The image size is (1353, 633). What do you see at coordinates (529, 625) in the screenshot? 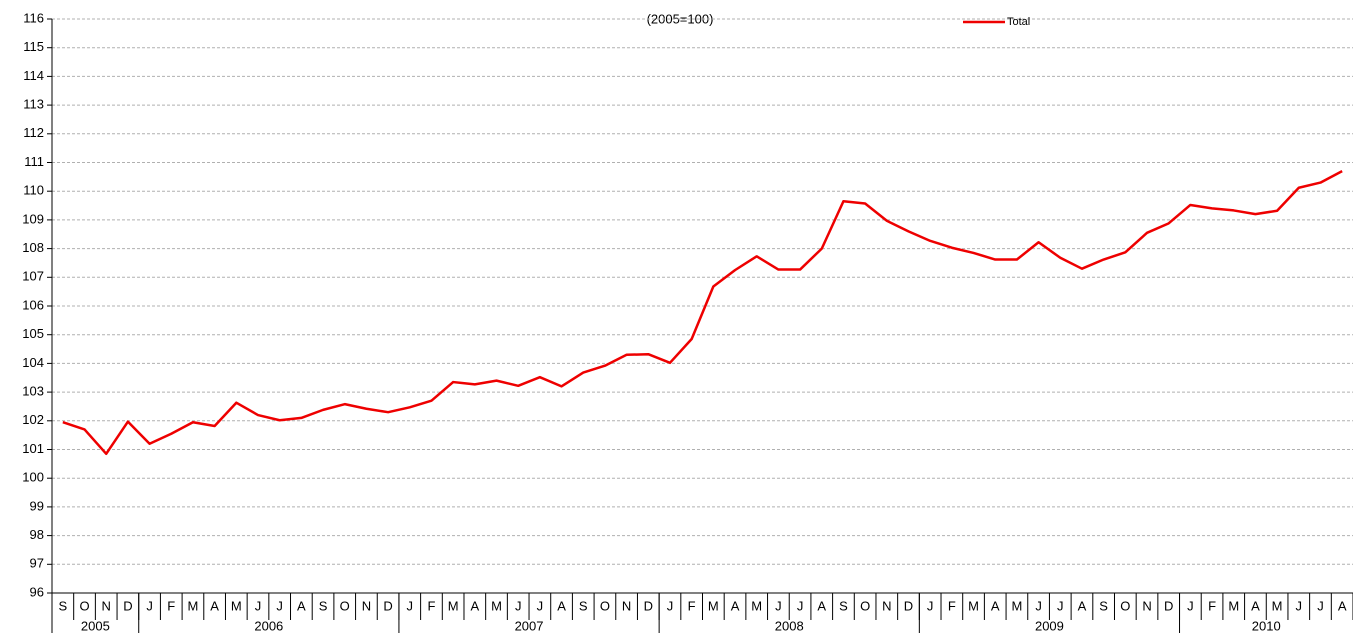
I see `year-label: 2007` at bounding box center [529, 625].